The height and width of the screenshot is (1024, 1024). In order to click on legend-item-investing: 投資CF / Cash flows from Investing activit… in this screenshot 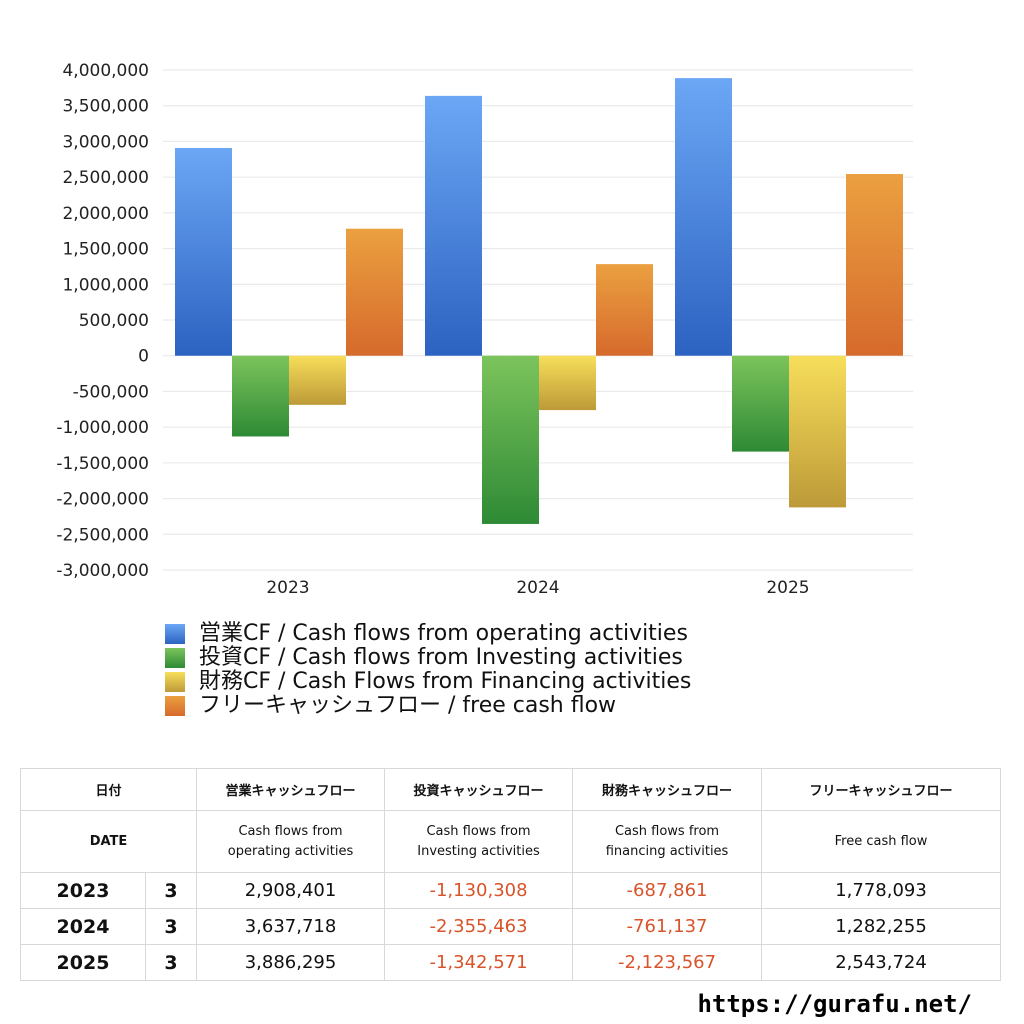, I will do `click(428, 658)`.